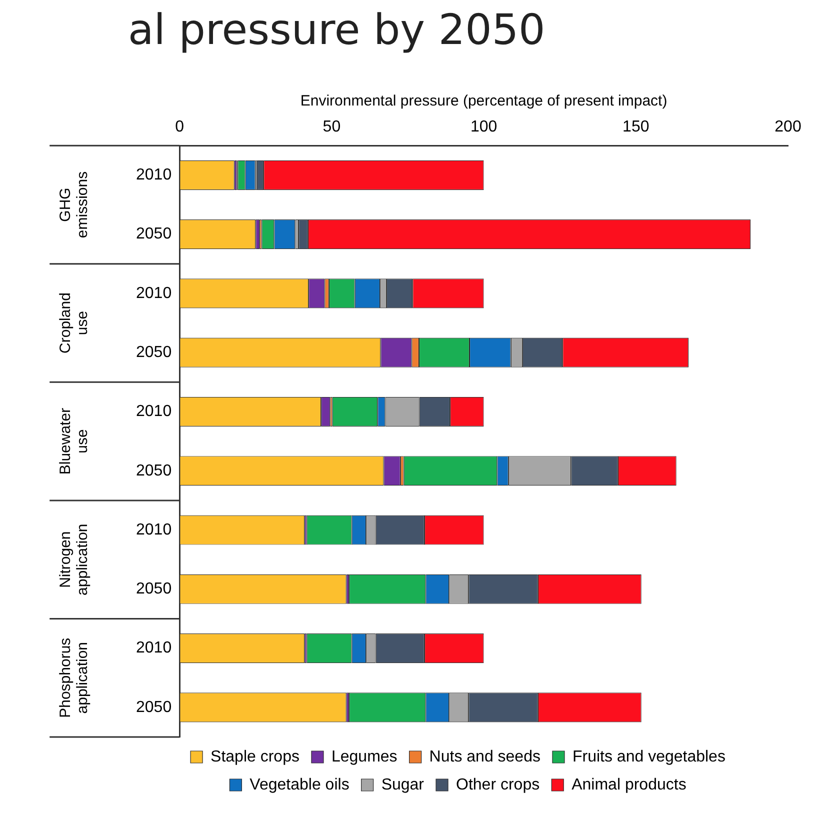  Describe the element at coordinates (484, 127) in the screenshot. I see `x-tick-label: 100` at that location.